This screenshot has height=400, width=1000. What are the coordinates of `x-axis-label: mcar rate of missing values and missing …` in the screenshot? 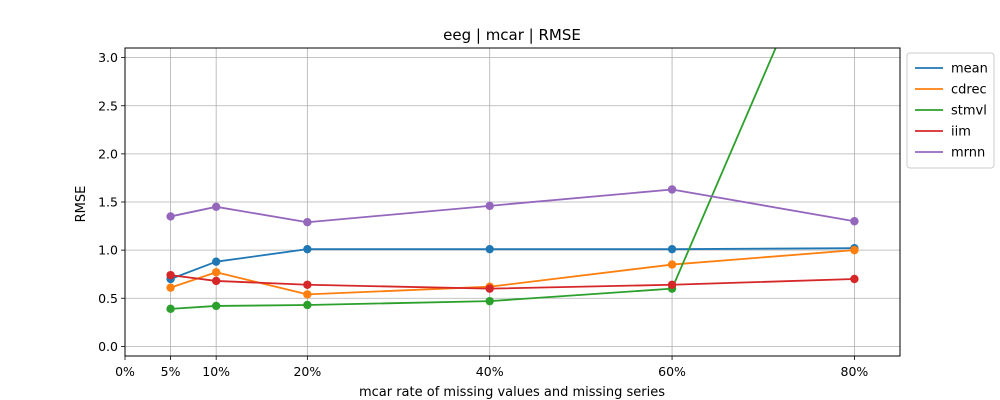 It's located at (512, 392).